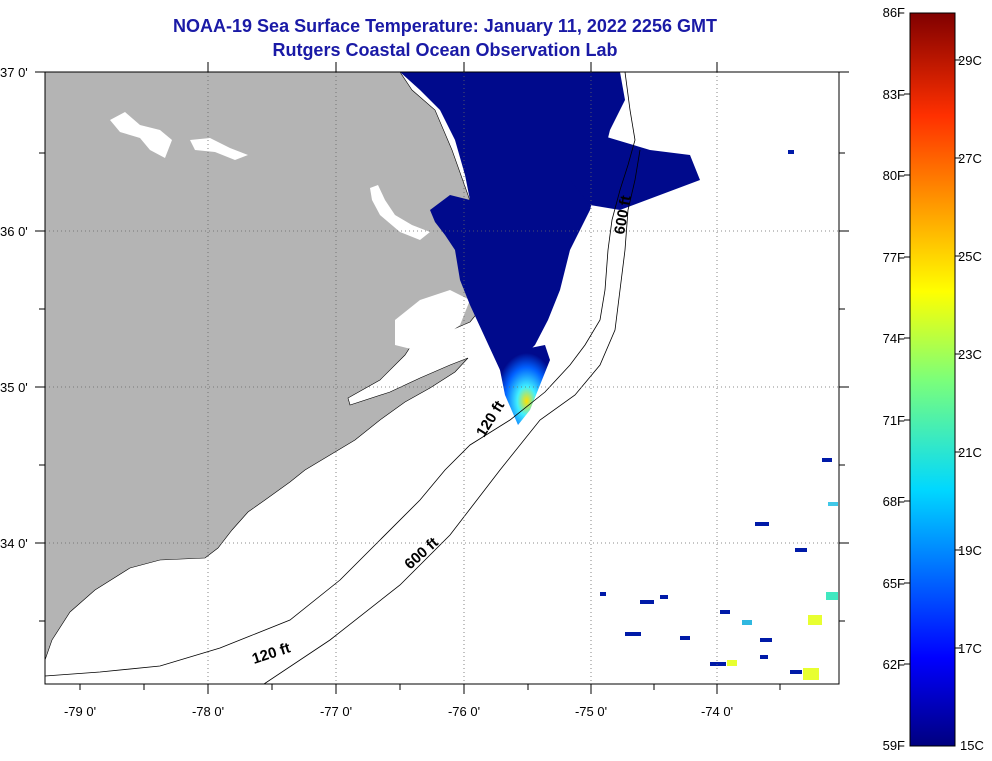 The image size is (992, 761). I want to click on colorbar-f-label: 86F, so click(894, 12).